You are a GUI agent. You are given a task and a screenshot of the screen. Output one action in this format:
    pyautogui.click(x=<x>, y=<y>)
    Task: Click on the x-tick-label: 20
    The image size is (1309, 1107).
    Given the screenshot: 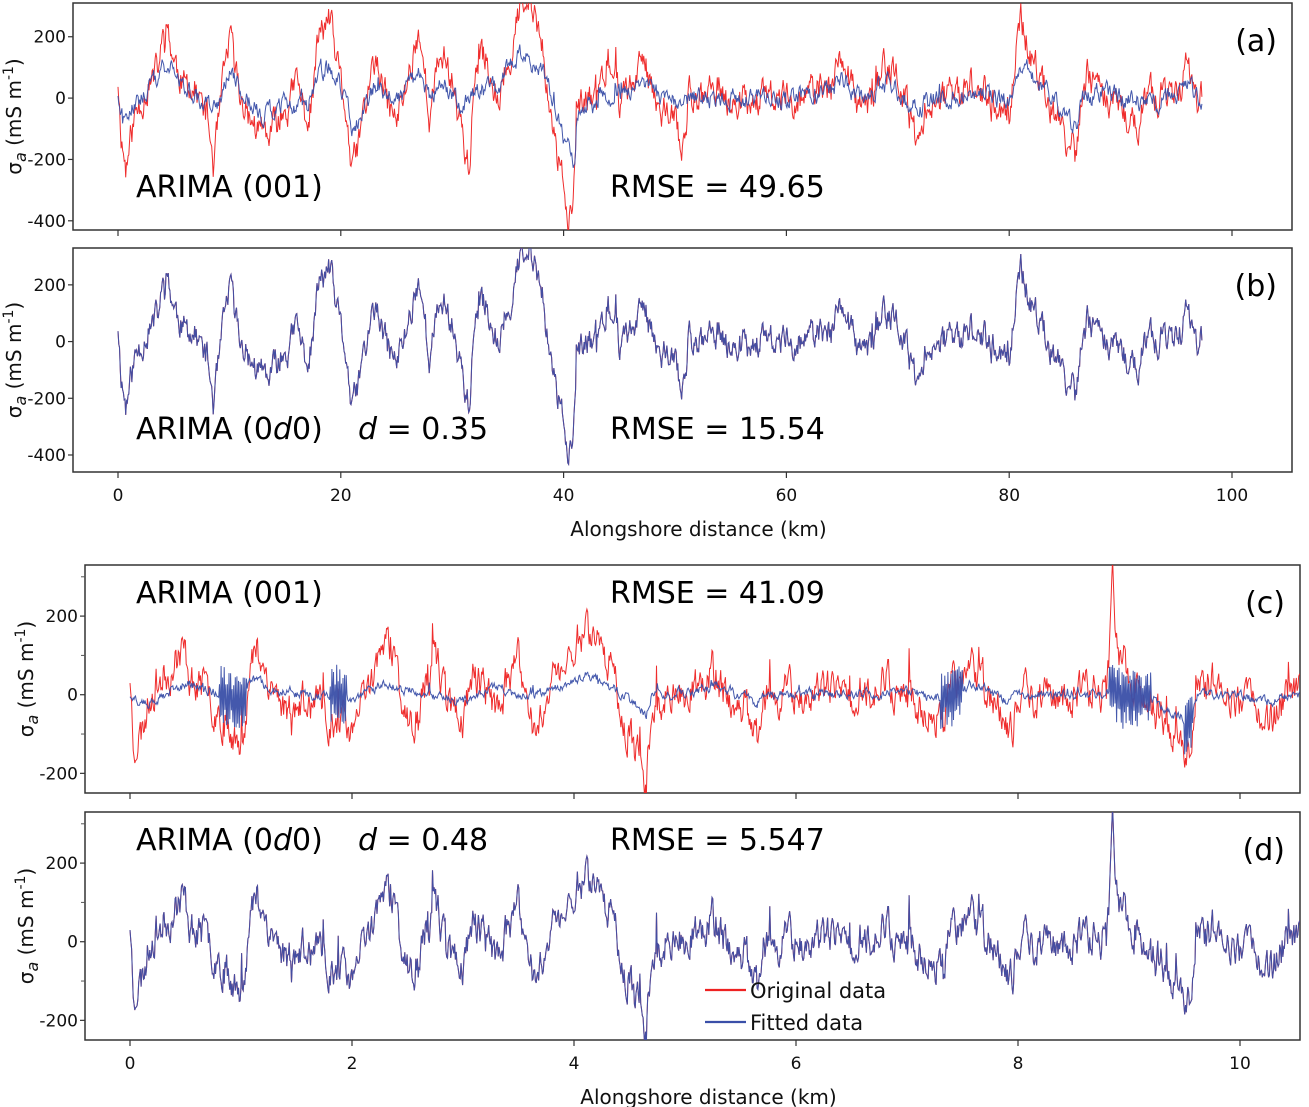 What is the action you would take?
    pyautogui.click(x=341, y=496)
    